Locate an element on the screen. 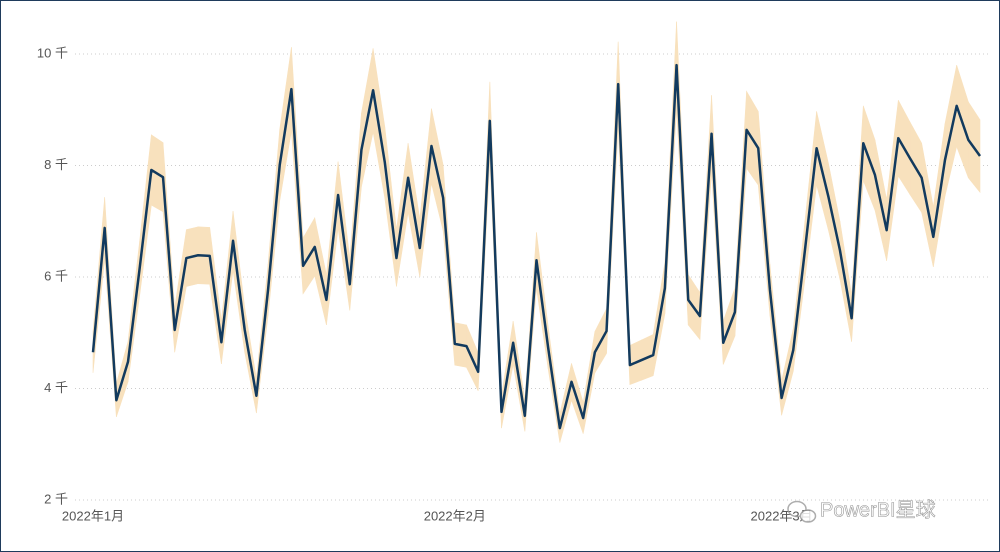  y-tick-label: 6 千 is located at coordinates (56, 275).